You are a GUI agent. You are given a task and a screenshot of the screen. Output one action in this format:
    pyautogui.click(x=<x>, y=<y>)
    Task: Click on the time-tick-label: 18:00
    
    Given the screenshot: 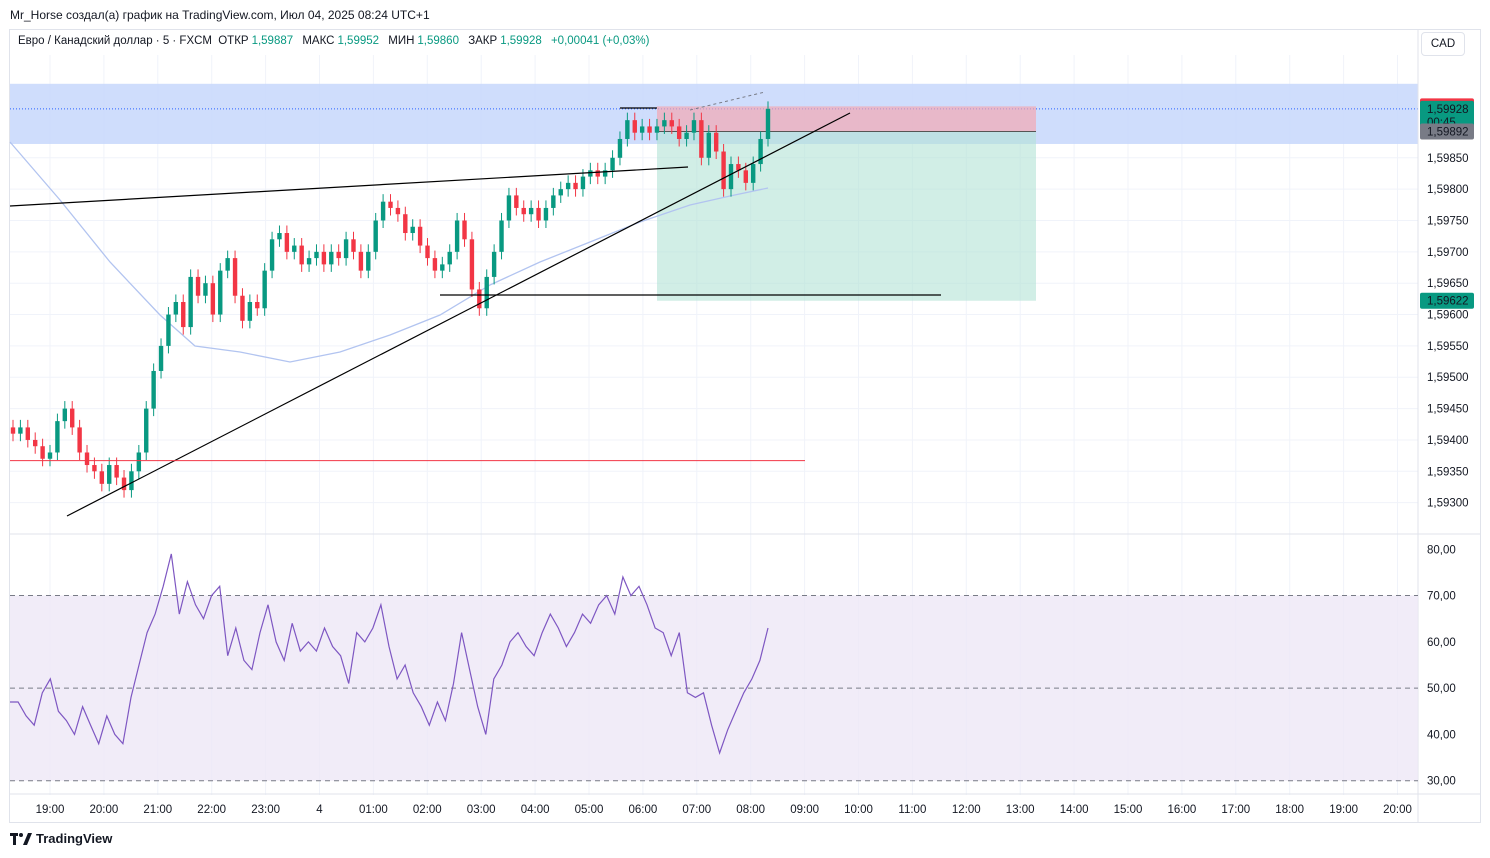 What is the action you would take?
    pyautogui.click(x=1289, y=810)
    